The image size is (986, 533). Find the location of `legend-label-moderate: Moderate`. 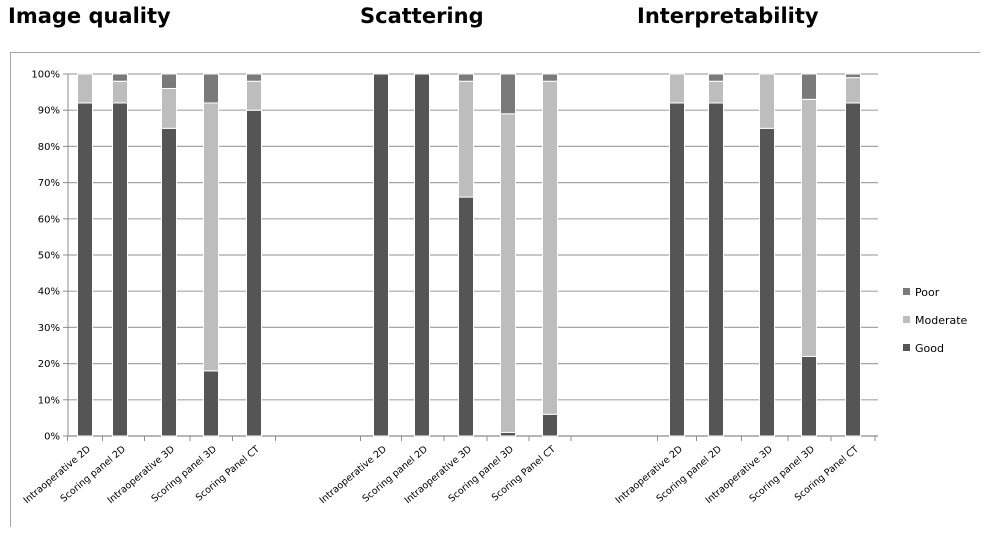

legend-label-moderate: Moderate is located at coordinates (941, 320).